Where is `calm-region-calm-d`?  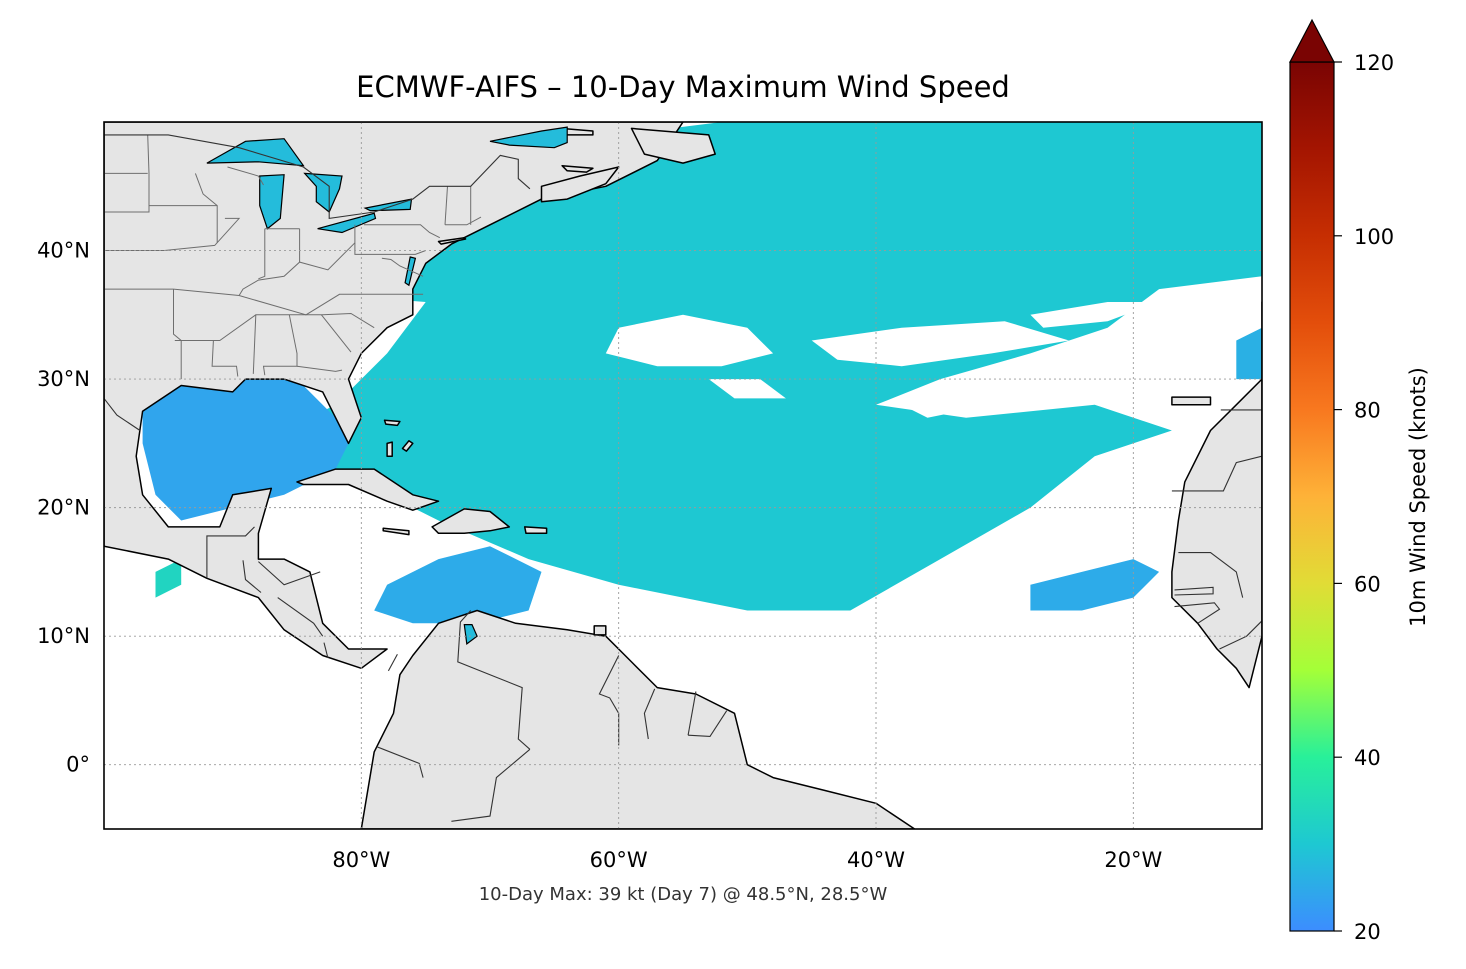
calm-region-calm-d is located at coordinates (946, 408).